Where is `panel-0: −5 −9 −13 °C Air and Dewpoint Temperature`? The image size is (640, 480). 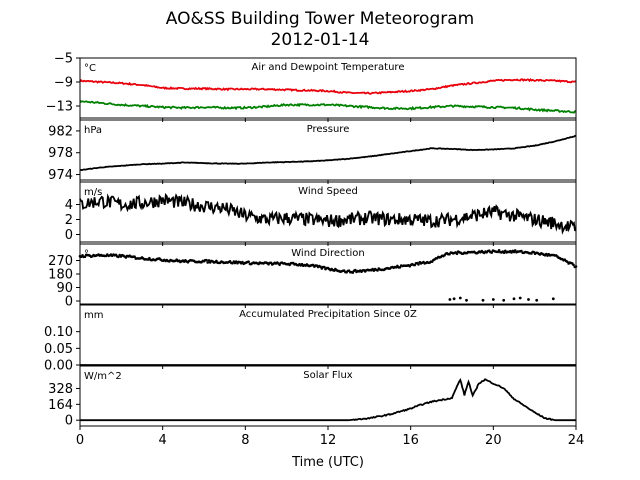
panel-0: −5 −9 −13 °C Air and Dewpoint Temperature is located at coordinates (311, 87).